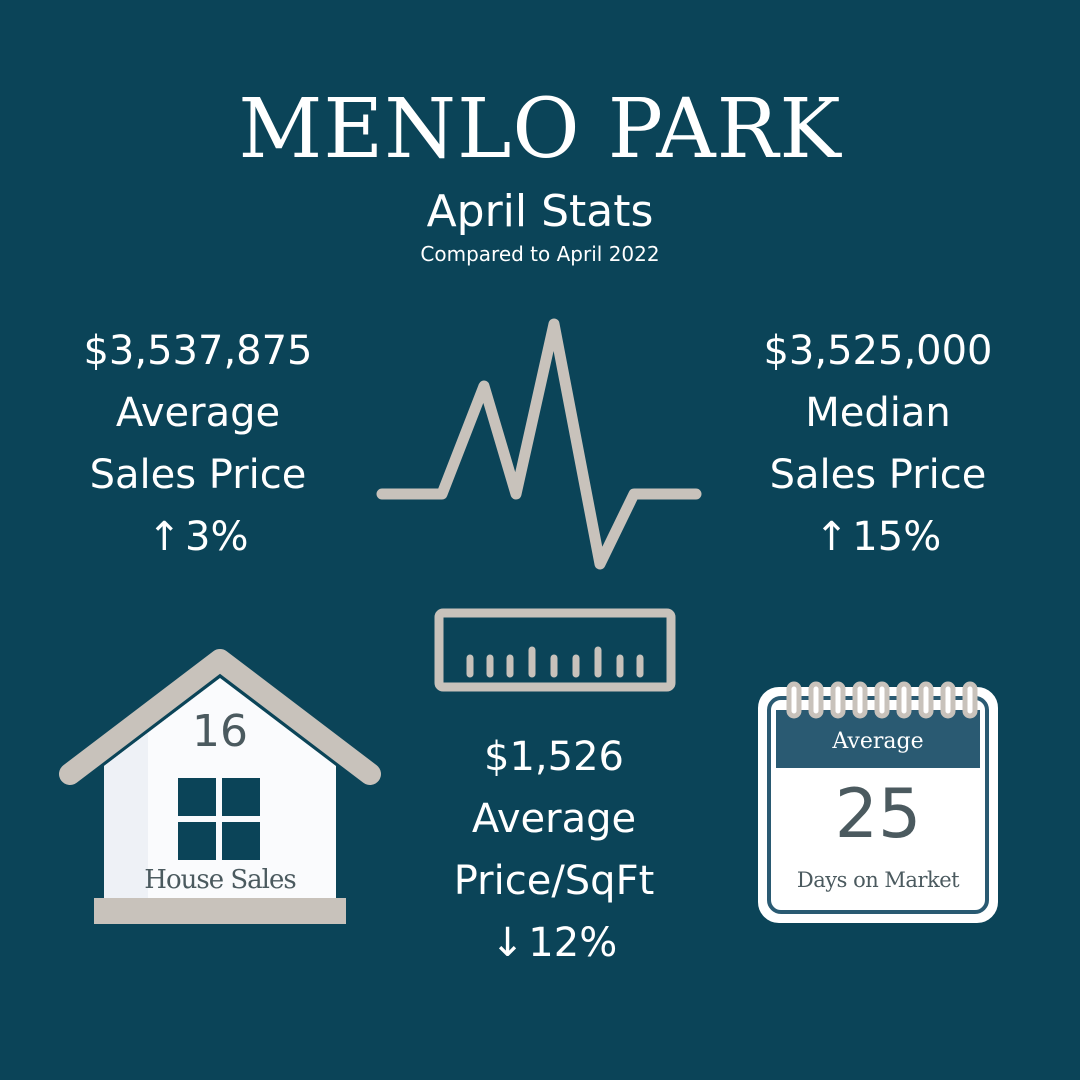 The image size is (1080, 1080). I want to click on stat-change: ↓ 12%, so click(554, 943).